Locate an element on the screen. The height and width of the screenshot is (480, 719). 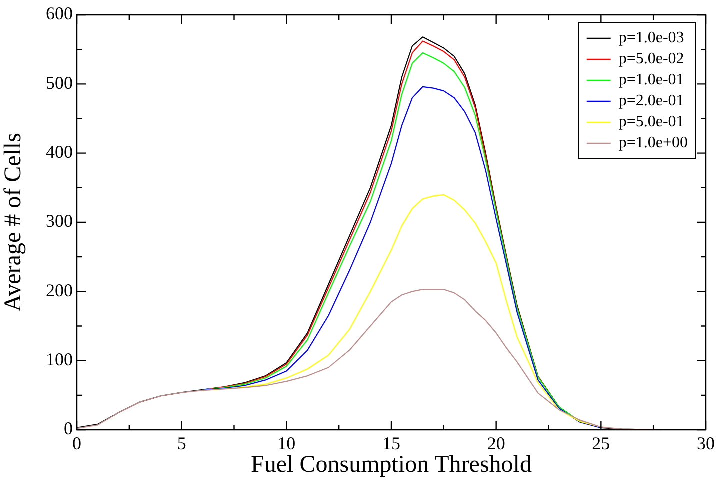
y-tick-label: 600 is located at coordinates (59, 14).